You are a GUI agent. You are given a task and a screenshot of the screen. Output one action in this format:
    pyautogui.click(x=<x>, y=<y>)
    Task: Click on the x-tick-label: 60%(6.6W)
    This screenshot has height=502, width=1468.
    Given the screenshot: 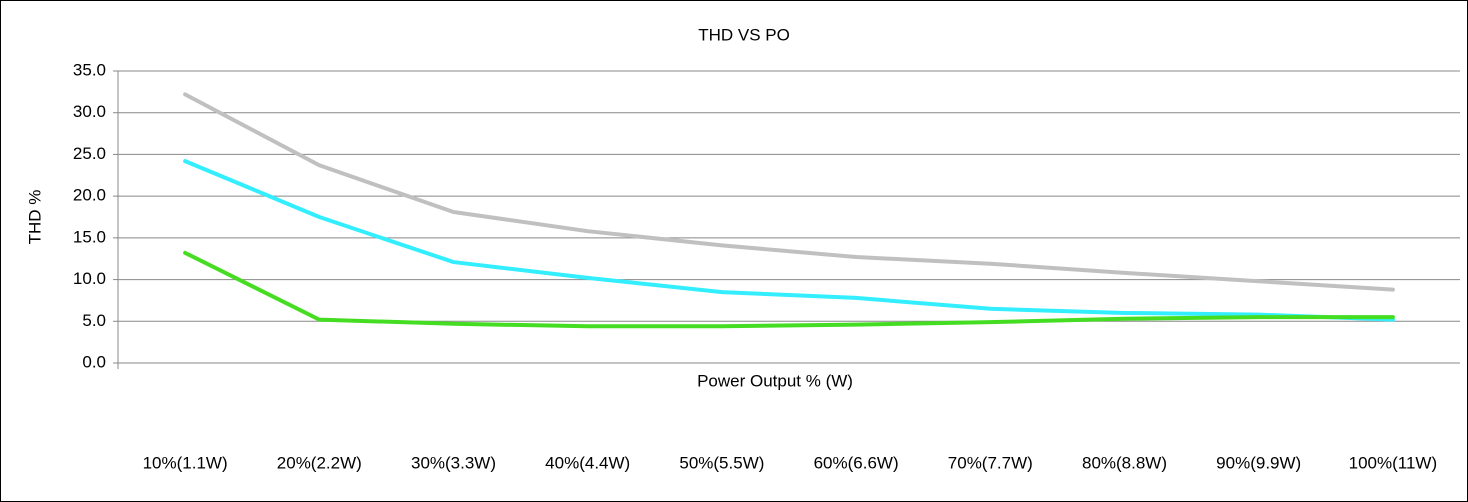 What is the action you would take?
    pyautogui.click(x=856, y=462)
    